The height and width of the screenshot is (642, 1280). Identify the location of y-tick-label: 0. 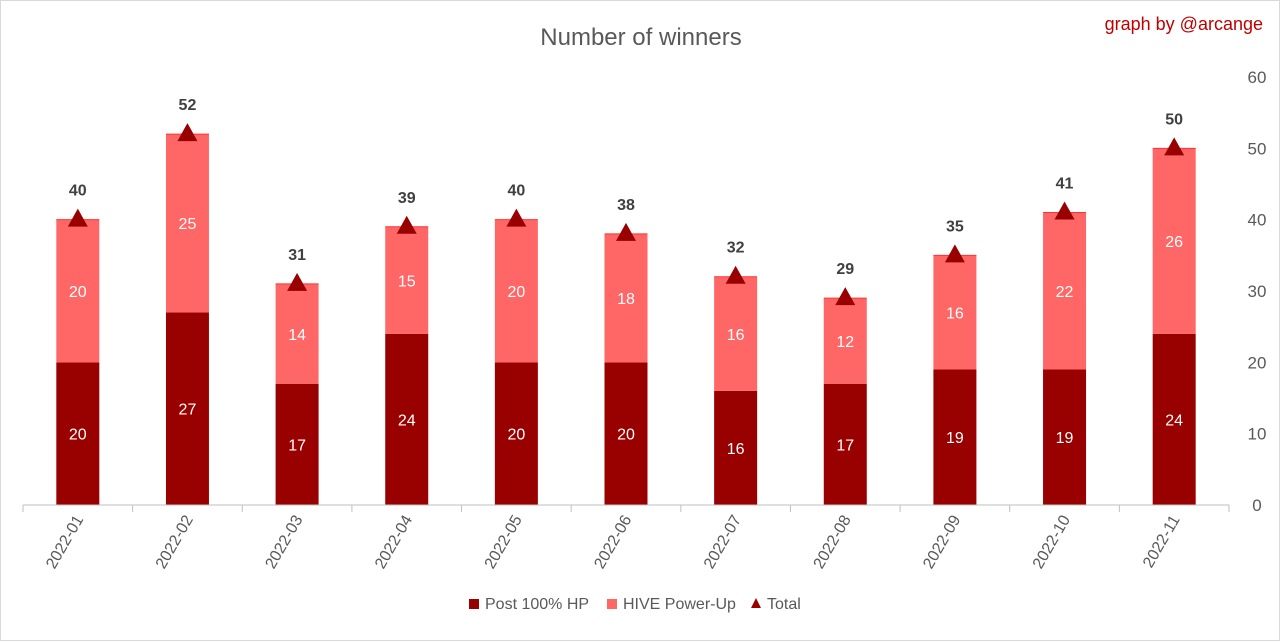
(1256, 505).